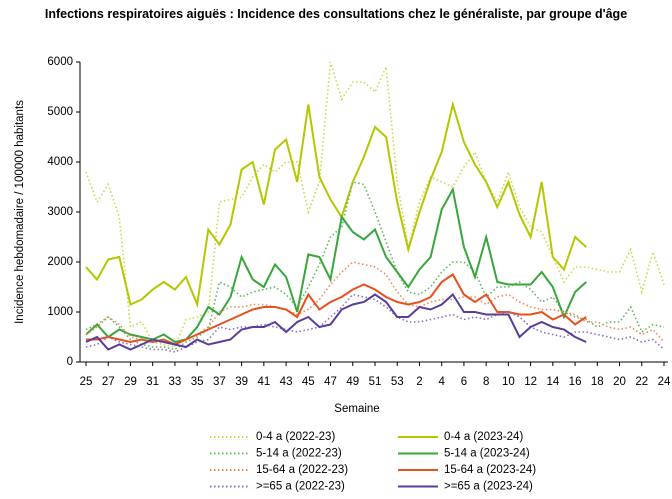 The width and height of the screenshot is (672, 499). What do you see at coordinates (86, 382) in the screenshot?
I see `x-tick-label: 25` at bounding box center [86, 382].